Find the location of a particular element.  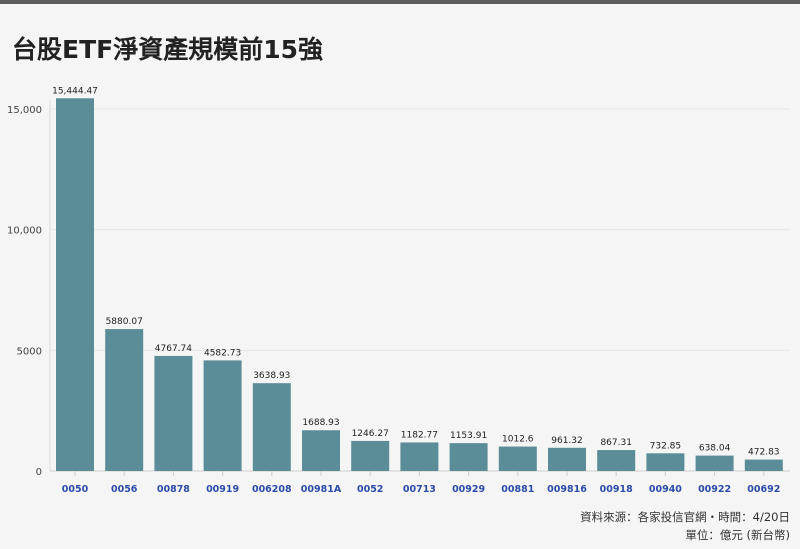

category-label: 0056 is located at coordinates (124, 489).